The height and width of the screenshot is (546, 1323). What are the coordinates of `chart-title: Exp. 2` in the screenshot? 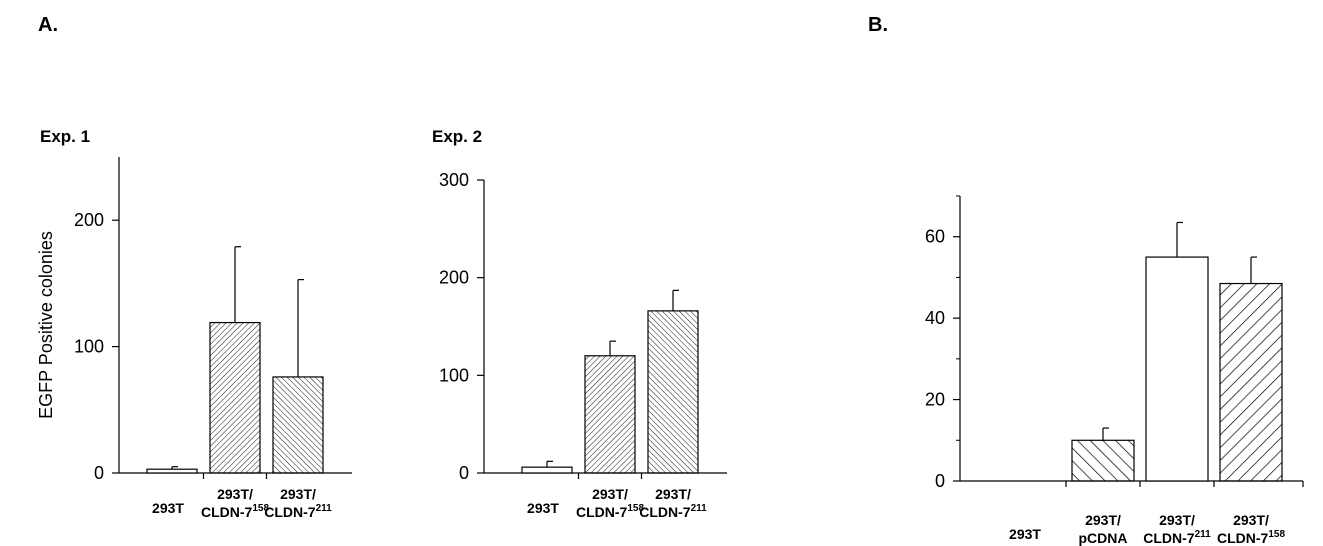 It's located at (457, 136).